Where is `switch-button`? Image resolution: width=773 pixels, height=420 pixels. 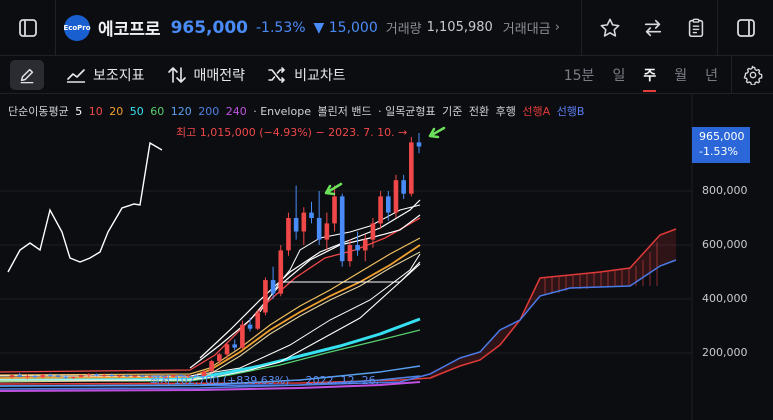 switch-button is located at coordinates (652, 28).